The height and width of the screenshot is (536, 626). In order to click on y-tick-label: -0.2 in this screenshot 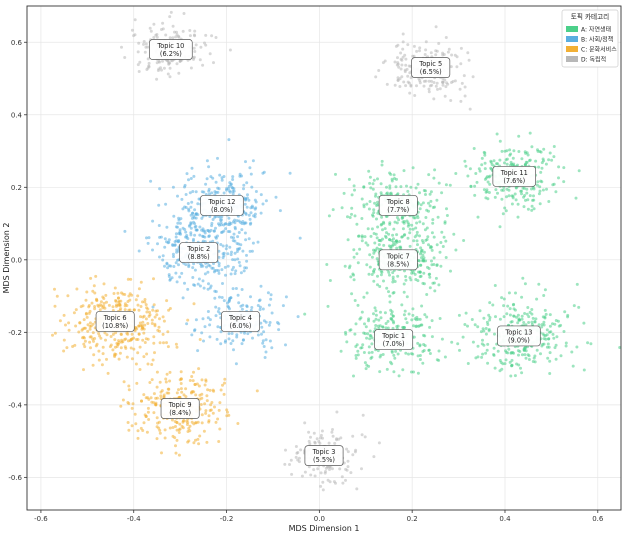, I will do `click(15, 333)`.